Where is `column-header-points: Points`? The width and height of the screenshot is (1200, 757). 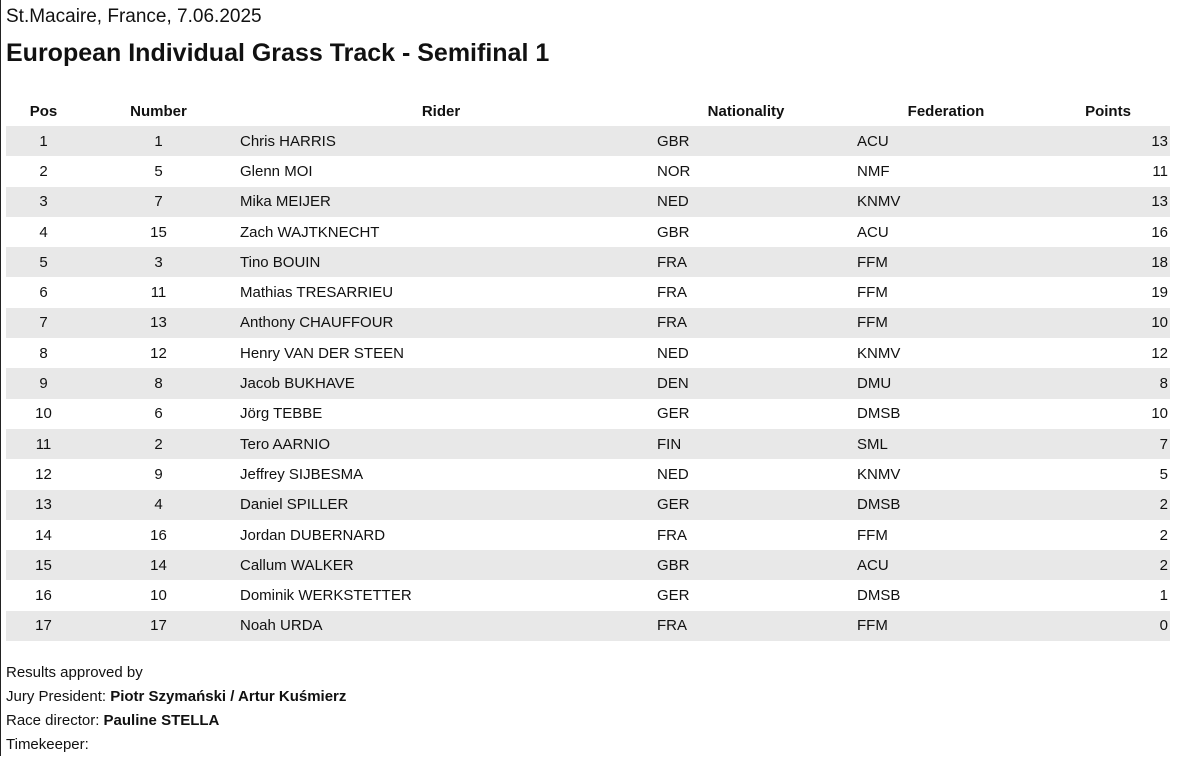 column-header-points: Points is located at coordinates (1108, 111).